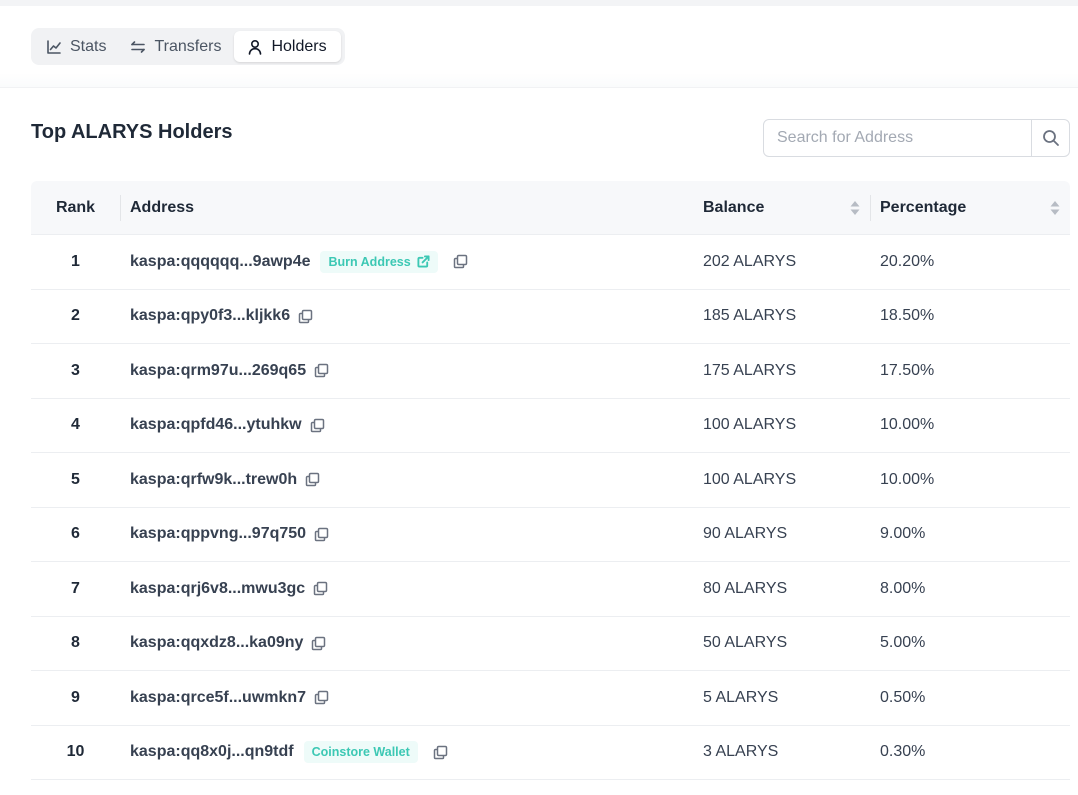 This screenshot has width=1078, height=795. What do you see at coordinates (1055, 208) in the screenshot?
I see `sort-percentage-icon` at bounding box center [1055, 208].